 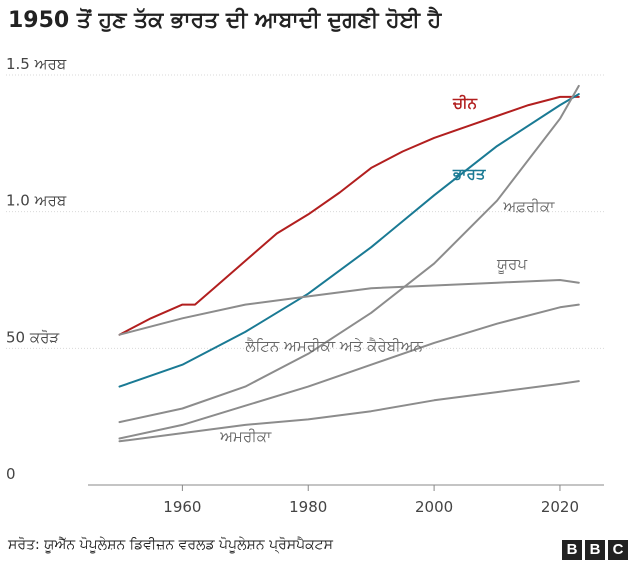 What do you see at coordinates (182, 507) in the screenshot?
I see `x-tick-label: 1960` at bounding box center [182, 507].